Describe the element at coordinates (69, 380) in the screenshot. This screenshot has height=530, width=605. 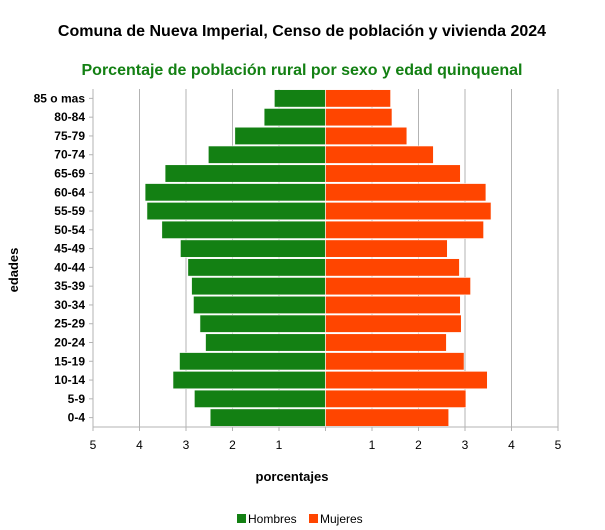
I see `y-tick-label: 10-14` at that location.